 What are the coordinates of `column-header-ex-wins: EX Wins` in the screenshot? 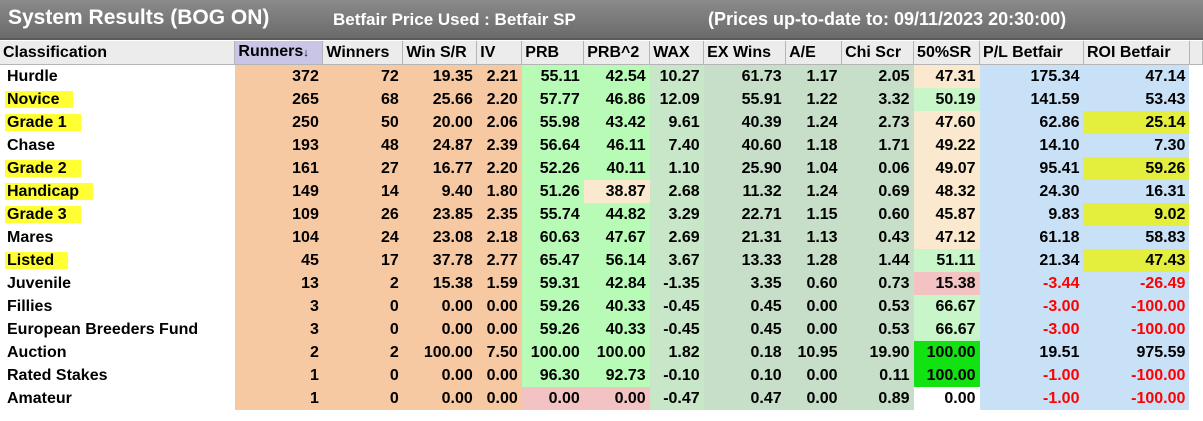 It's located at (745, 53).